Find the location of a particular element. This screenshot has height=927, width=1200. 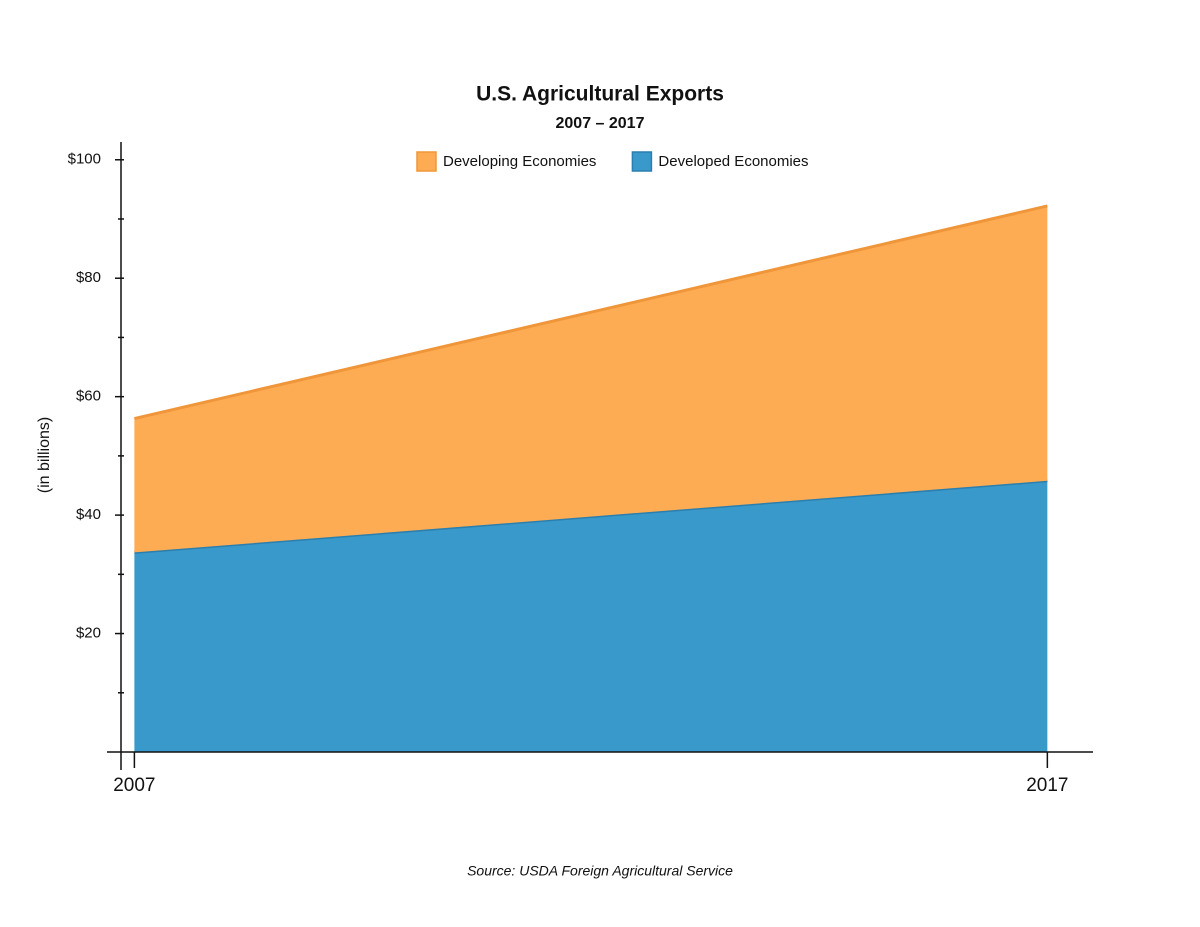

x-tick-label: 2007 is located at coordinates (134, 785).